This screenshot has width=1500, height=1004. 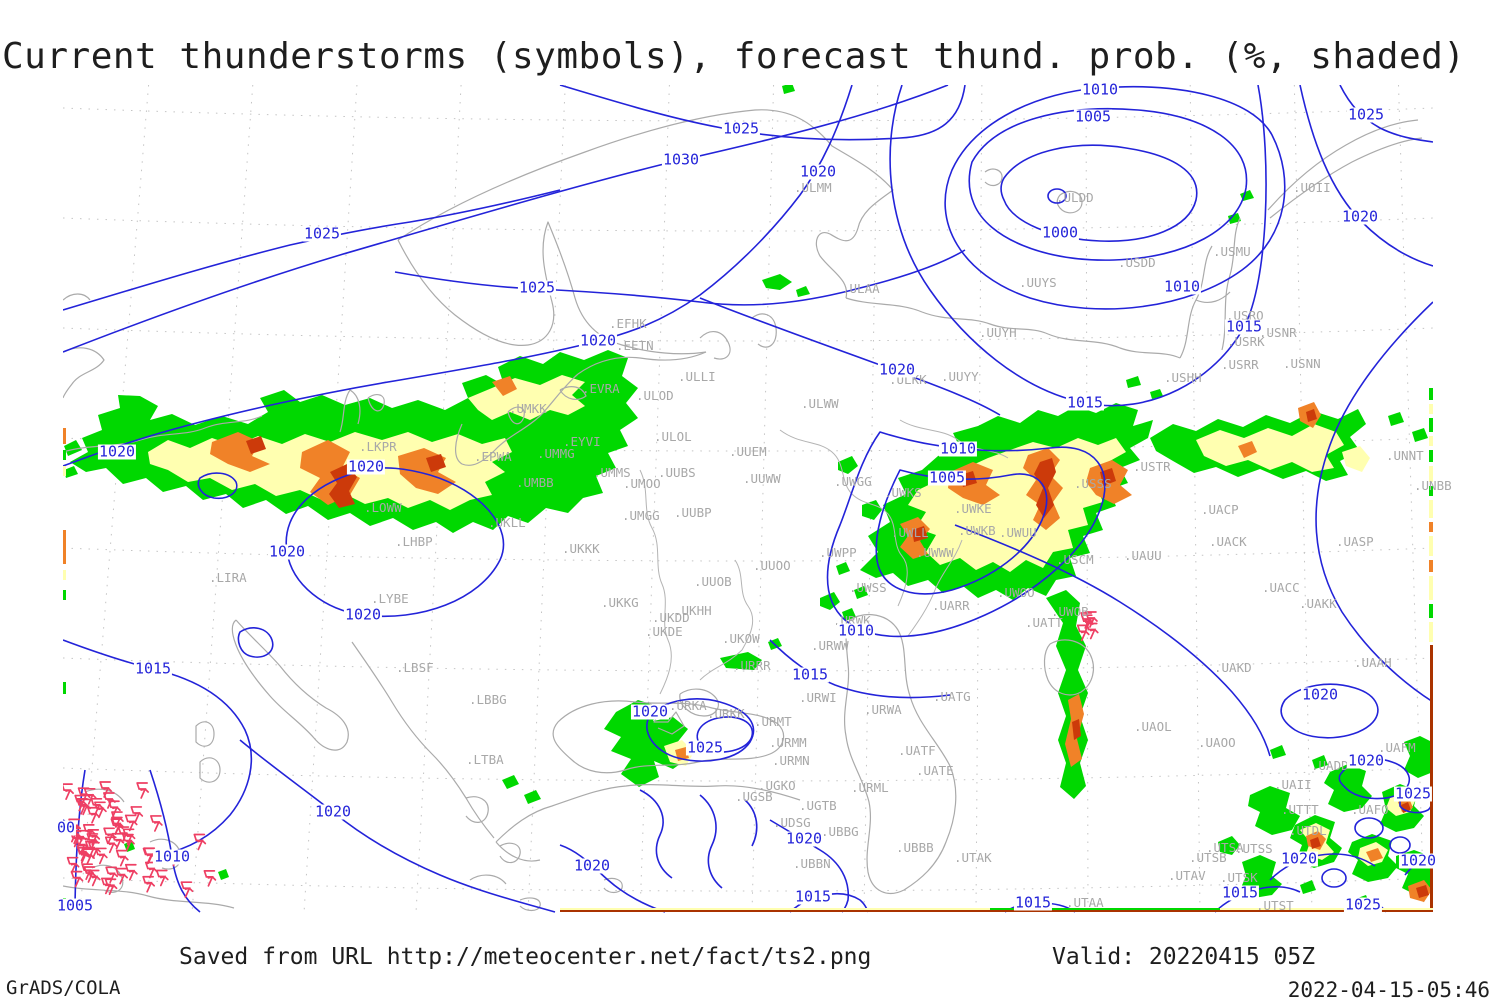 I want to click on station-label: .UTAK, so click(x=973, y=857).